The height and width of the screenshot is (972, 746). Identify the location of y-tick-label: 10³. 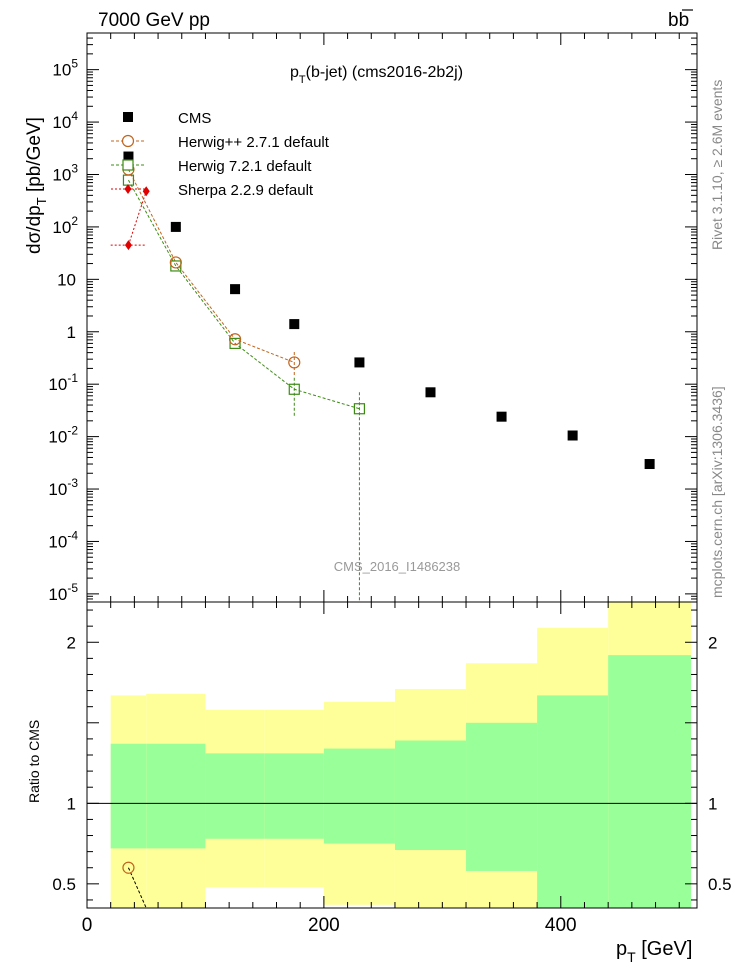
(65, 172).